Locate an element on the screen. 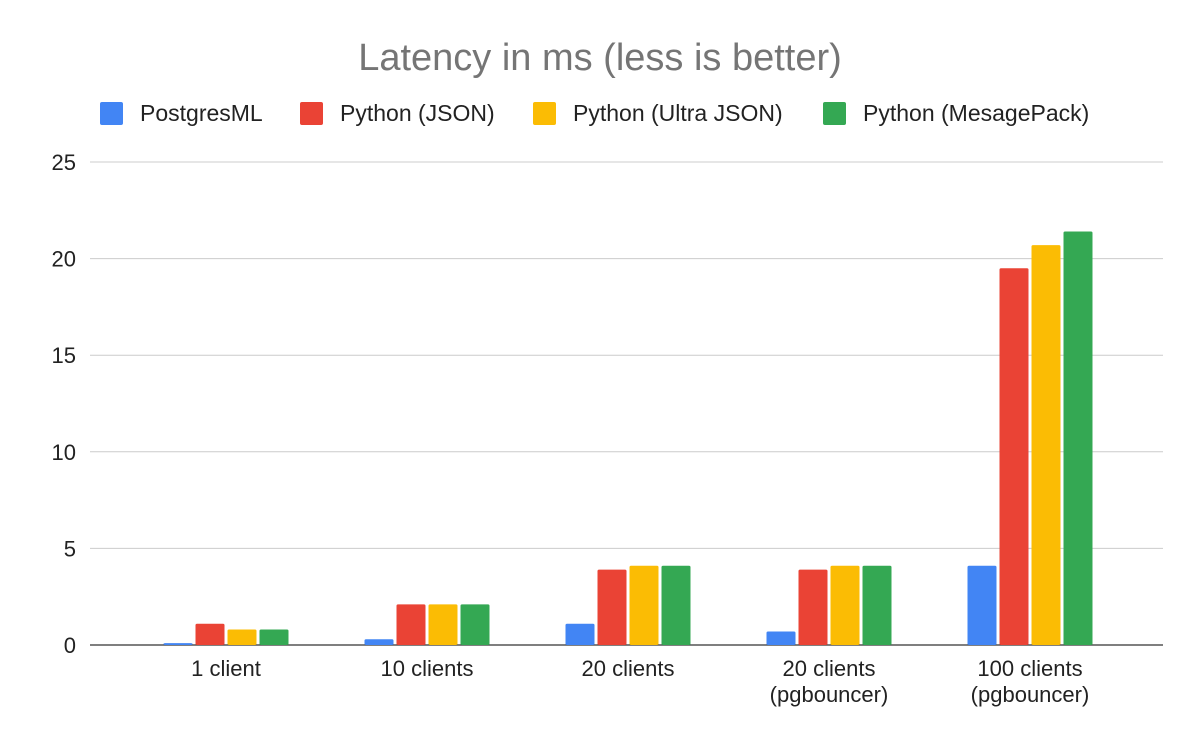 This screenshot has width=1200, height=742. y-tick-label: 0 is located at coordinates (70, 645).